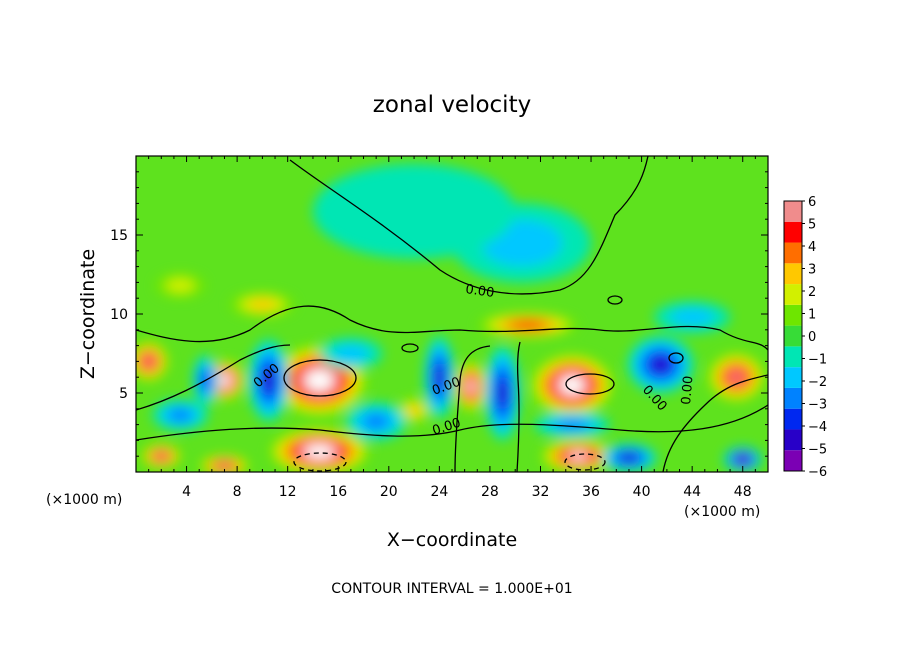 The image size is (904, 654). I want to click on y-tick-label: 15, so click(119, 236).